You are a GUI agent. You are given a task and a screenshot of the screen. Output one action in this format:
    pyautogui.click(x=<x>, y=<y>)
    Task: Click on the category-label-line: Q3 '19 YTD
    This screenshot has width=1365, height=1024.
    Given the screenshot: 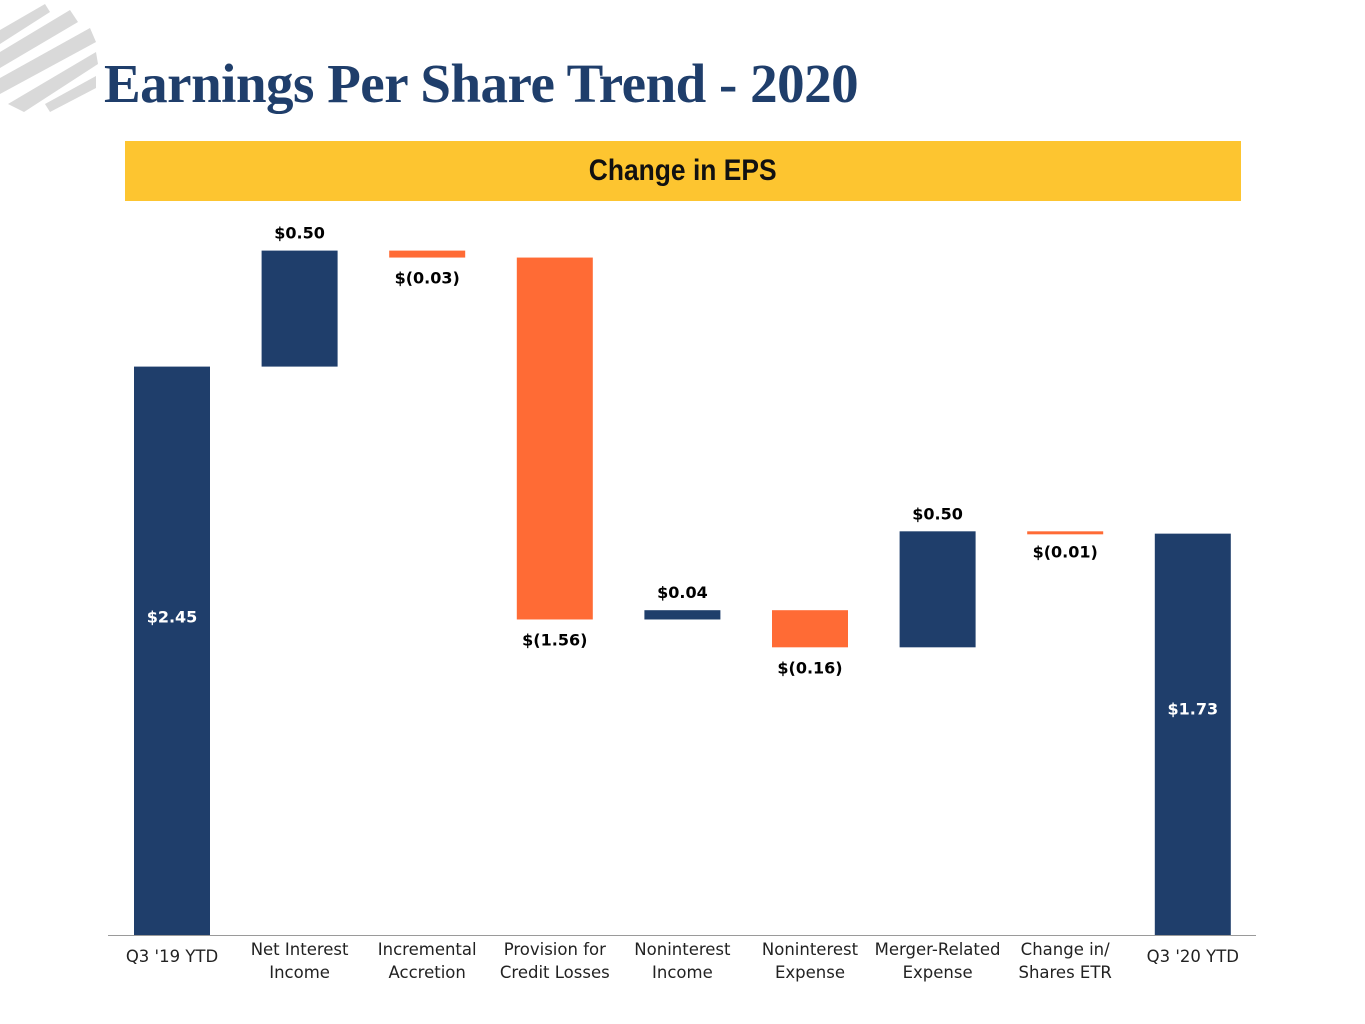 What is the action you would take?
    pyautogui.click(x=172, y=956)
    